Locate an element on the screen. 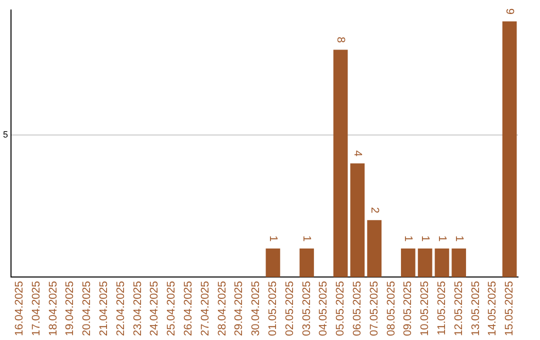 Image resolution: width=540 pixels, height=340 pixels. x-tick-label: 04.05.2025 is located at coordinates (324, 308).